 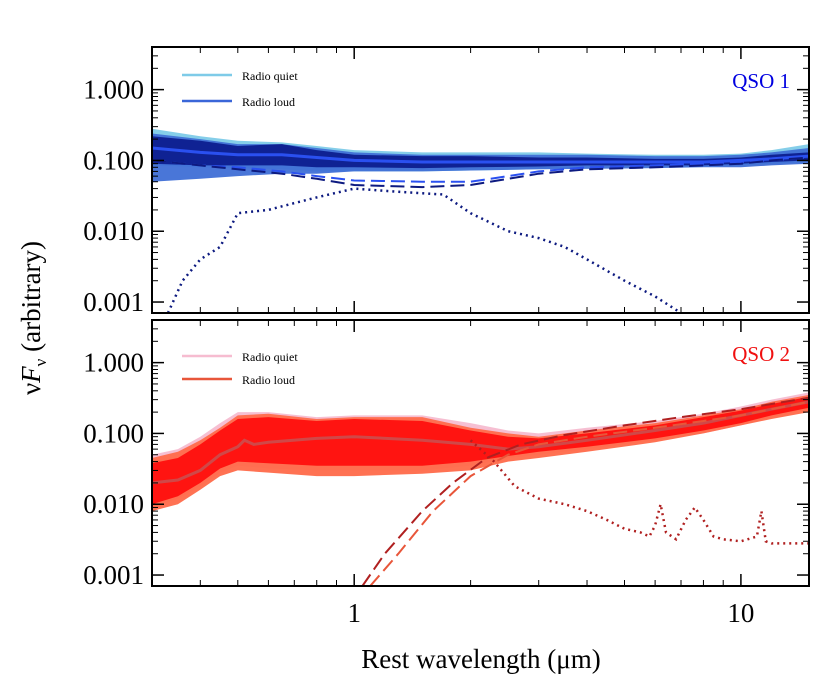 What do you see at coordinates (740, 613) in the screenshot?
I see `x-tick-label: 10` at bounding box center [740, 613].